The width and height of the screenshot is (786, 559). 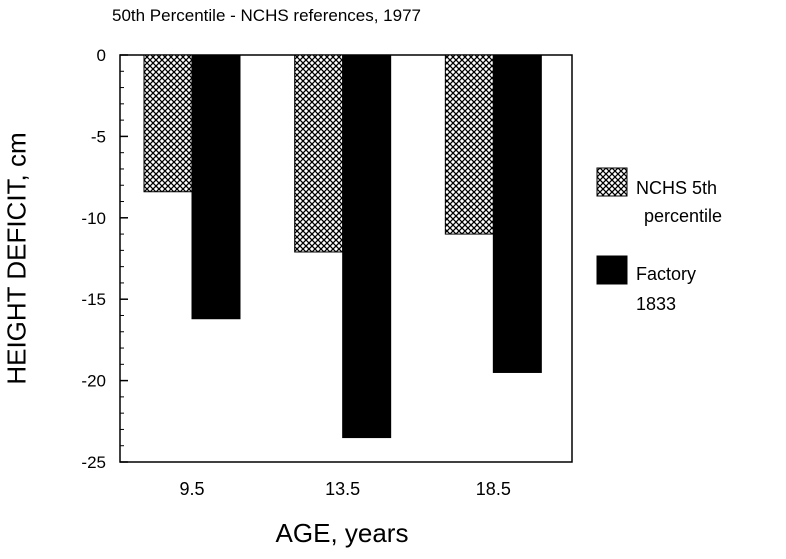 What do you see at coordinates (342, 489) in the screenshot?
I see `x-tick-label: 13.5` at bounding box center [342, 489].